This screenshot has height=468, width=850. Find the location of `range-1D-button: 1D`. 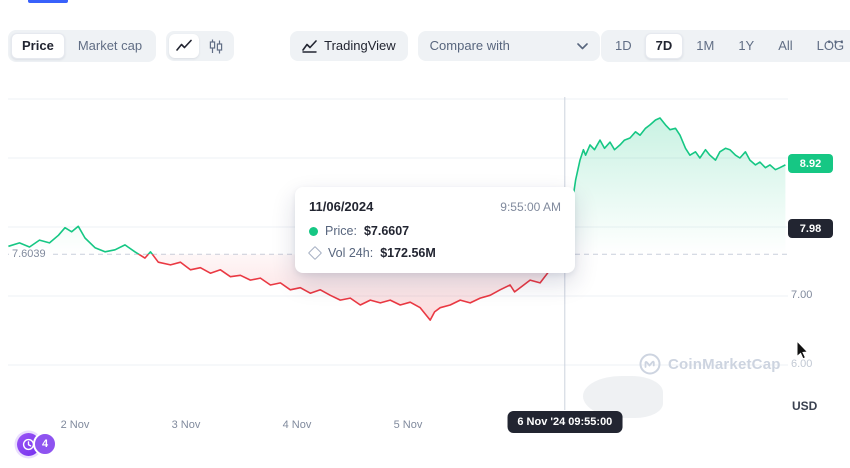

range-1D-button: 1D is located at coordinates (623, 46).